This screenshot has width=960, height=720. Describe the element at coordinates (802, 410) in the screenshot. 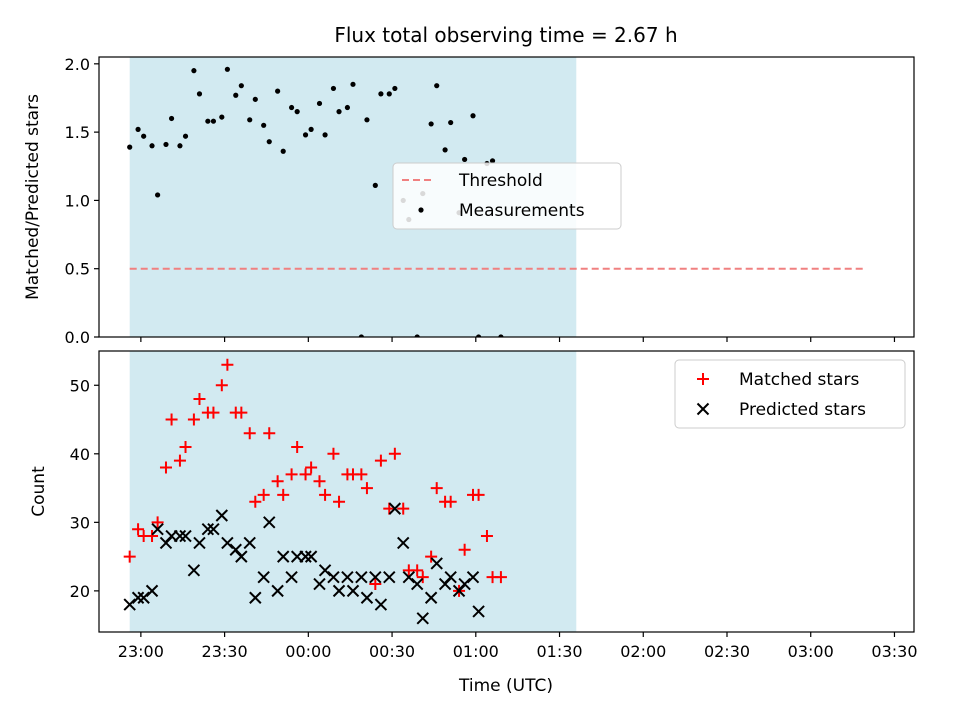

I see `legend-predicted-label: Predicted stars` at that location.